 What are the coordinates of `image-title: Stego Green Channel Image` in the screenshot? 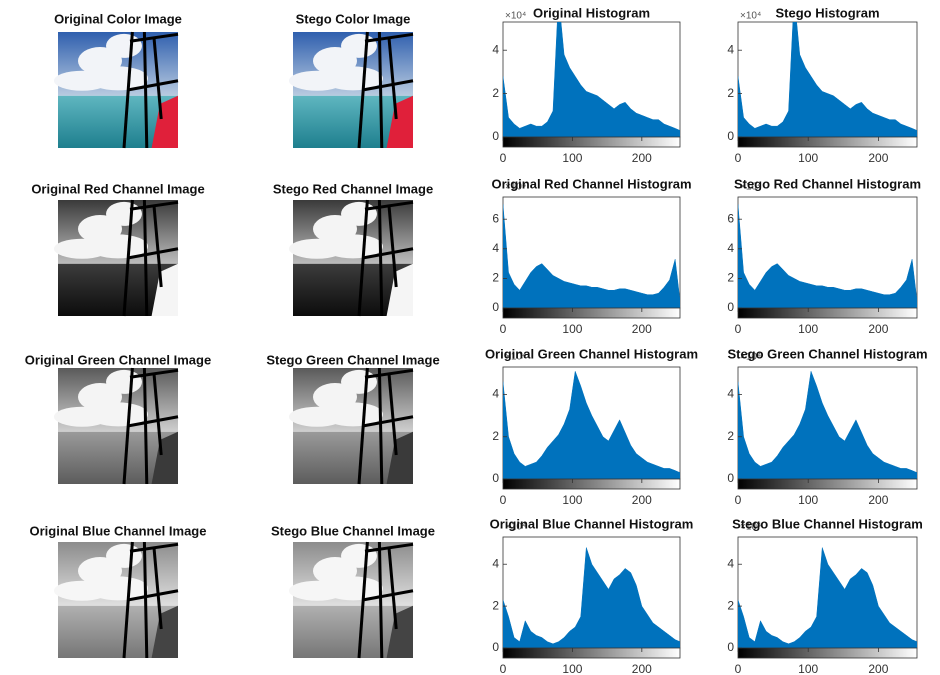 It's located at (352, 359).